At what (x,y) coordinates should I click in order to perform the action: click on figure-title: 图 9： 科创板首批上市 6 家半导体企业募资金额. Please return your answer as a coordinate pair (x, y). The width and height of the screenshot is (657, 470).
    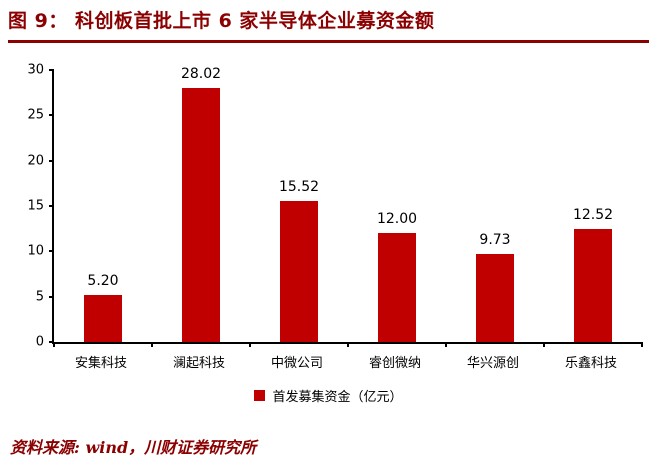
    Looking at the image, I should click on (221, 21).